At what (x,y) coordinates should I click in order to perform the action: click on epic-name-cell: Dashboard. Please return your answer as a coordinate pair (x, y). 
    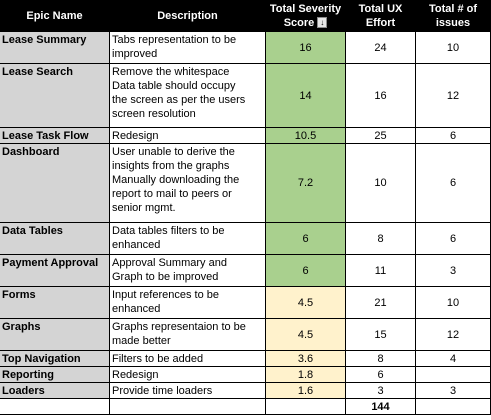
    Looking at the image, I should click on (55, 183).